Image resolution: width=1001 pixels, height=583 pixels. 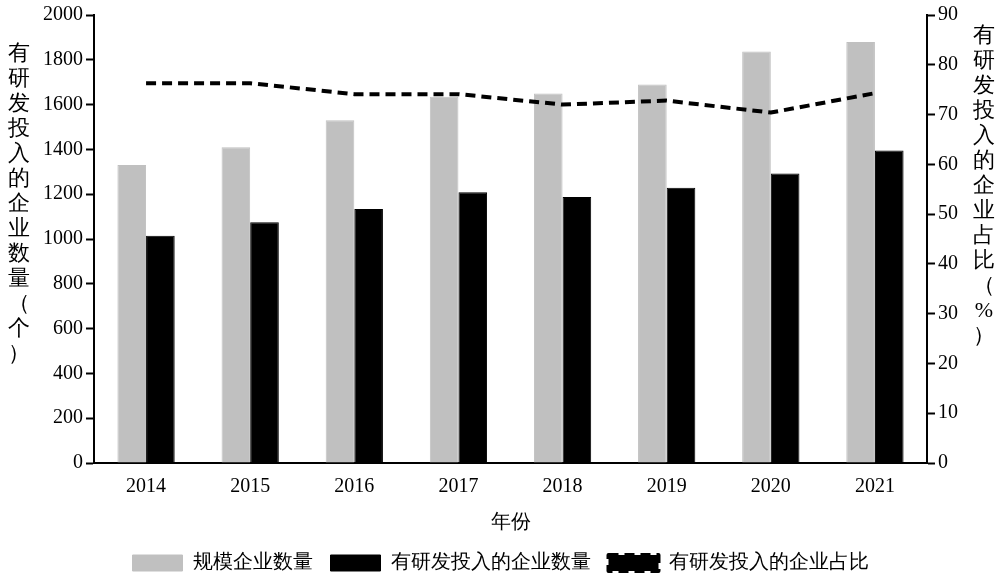 What do you see at coordinates (68, 371) in the screenshot?
I see `y-tick-label: 400` at bounding box center [68, 371].